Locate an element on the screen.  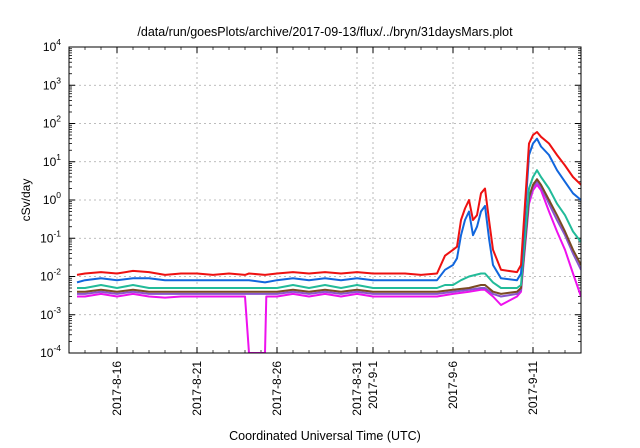
y-tick-exponent: 4 is located at coordinates (58, 42).